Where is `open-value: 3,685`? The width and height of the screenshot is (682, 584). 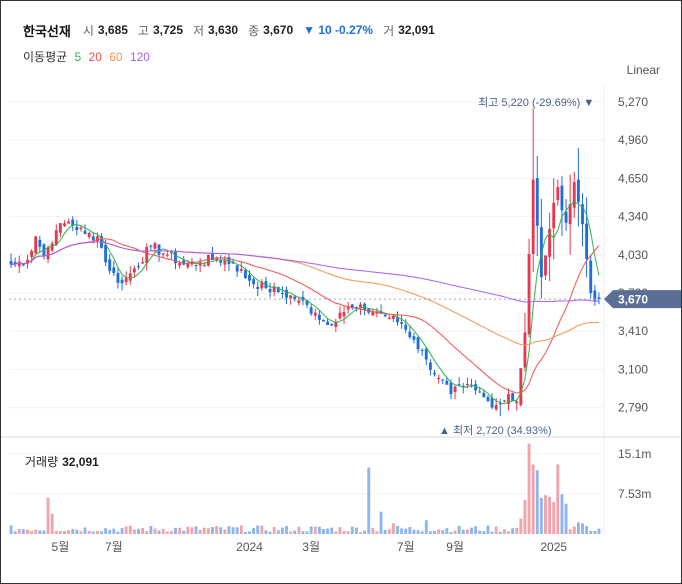 open-value: 3,685 is located at coordinates (112, 30).